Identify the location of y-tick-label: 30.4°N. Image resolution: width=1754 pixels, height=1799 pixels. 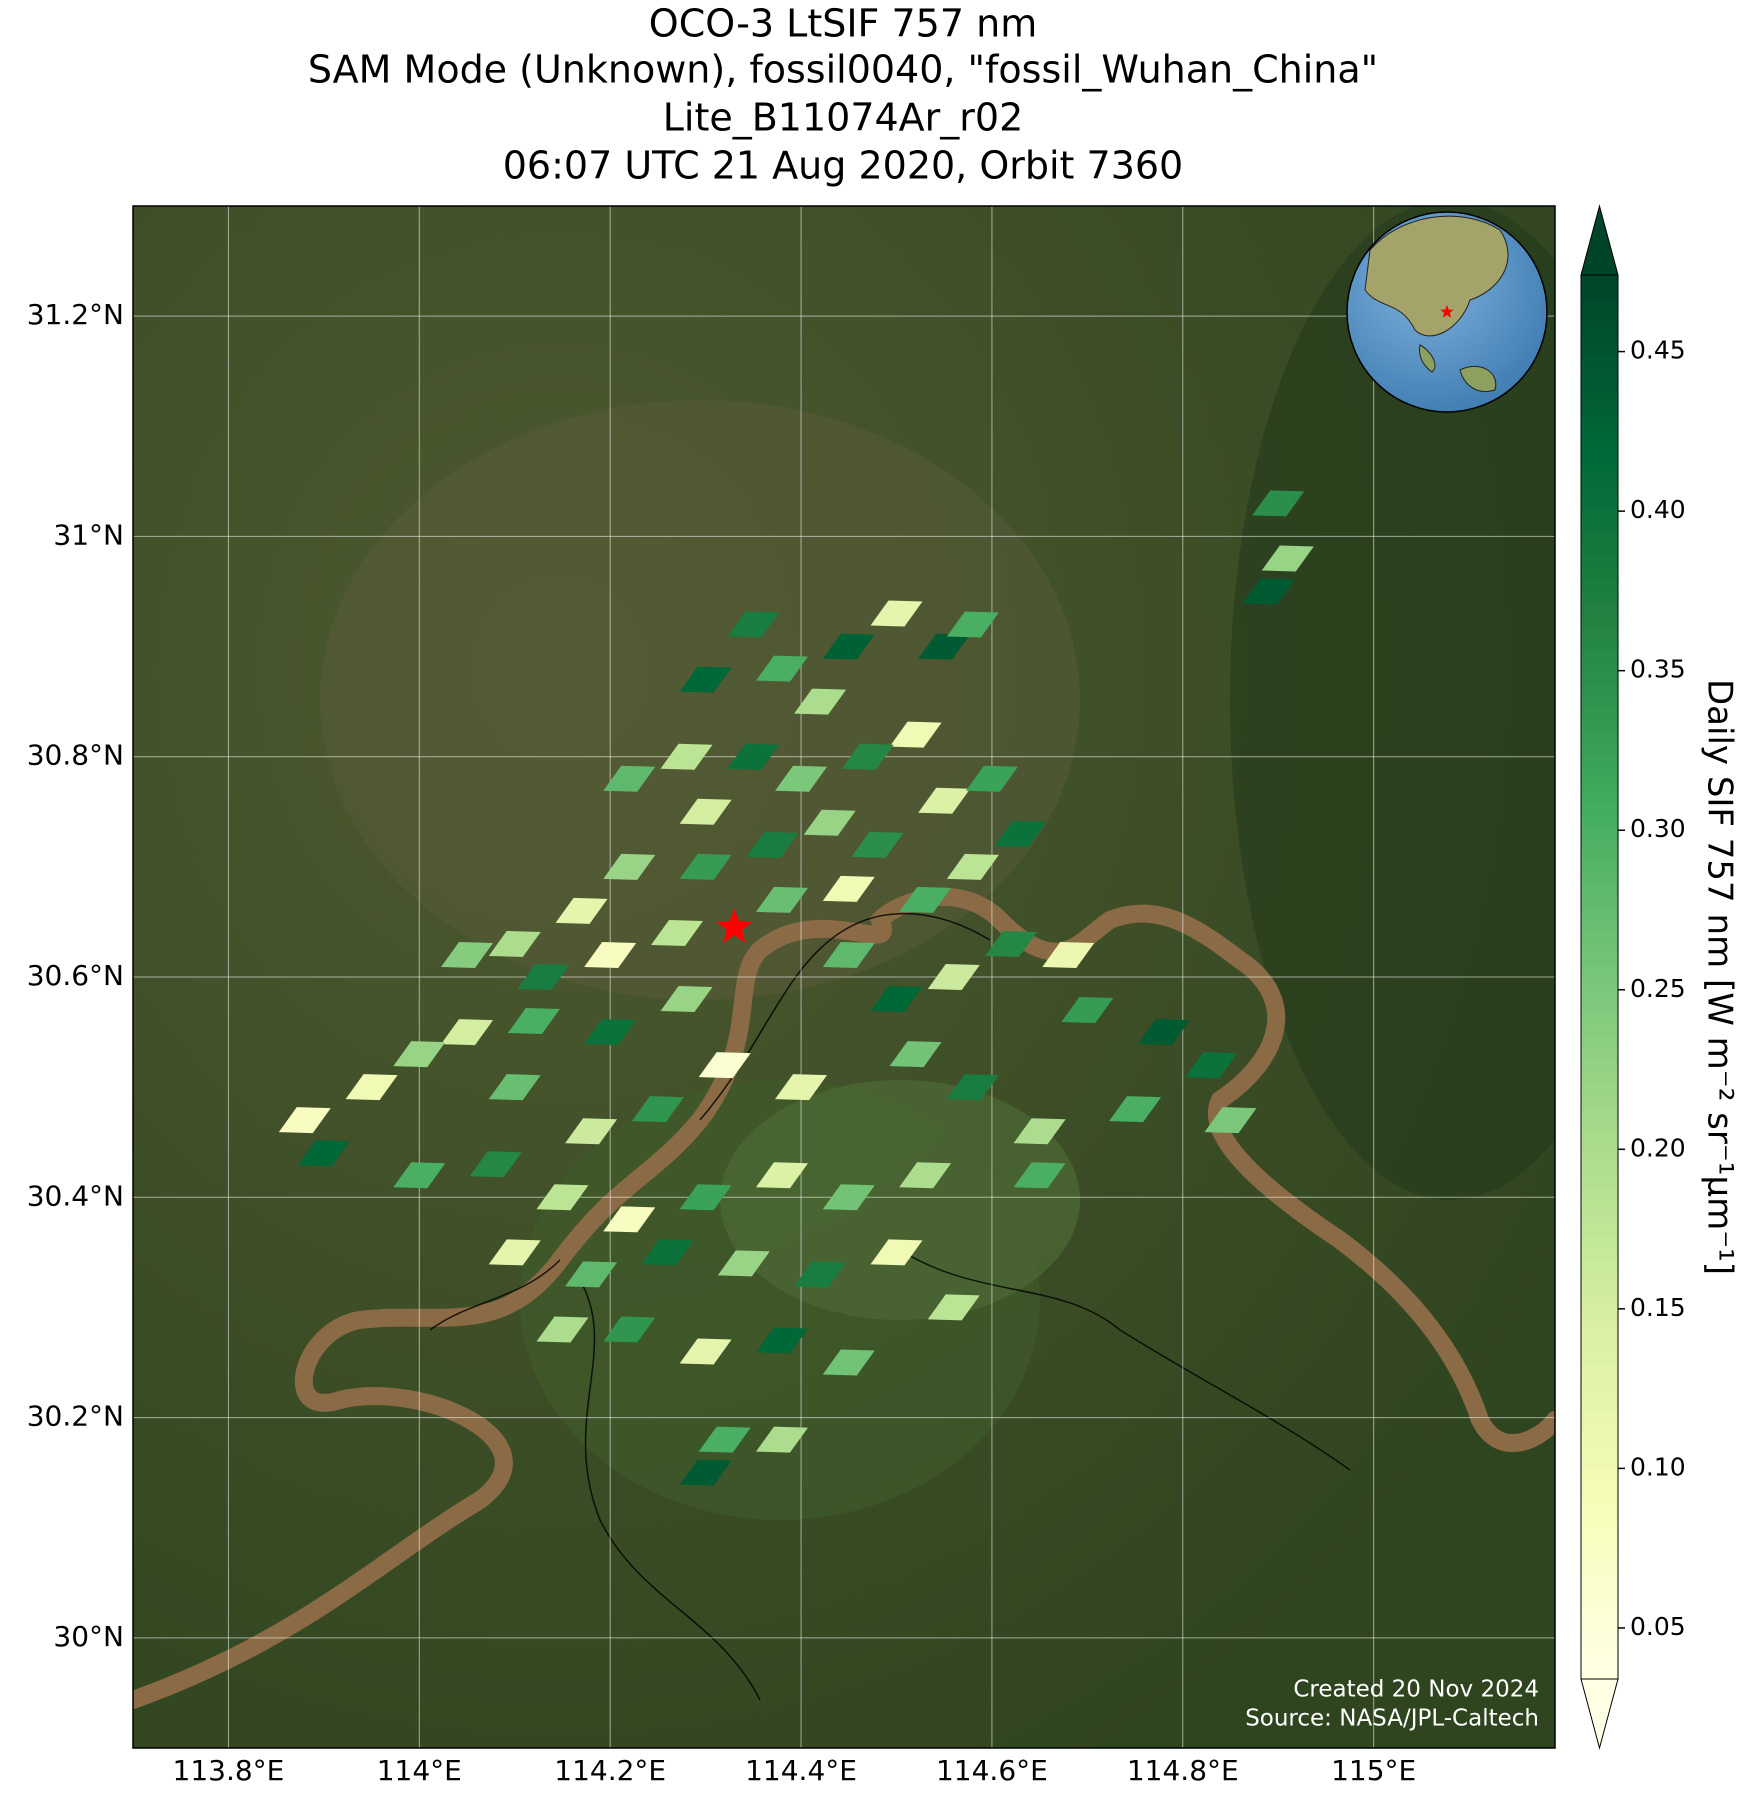
(75, 1195).